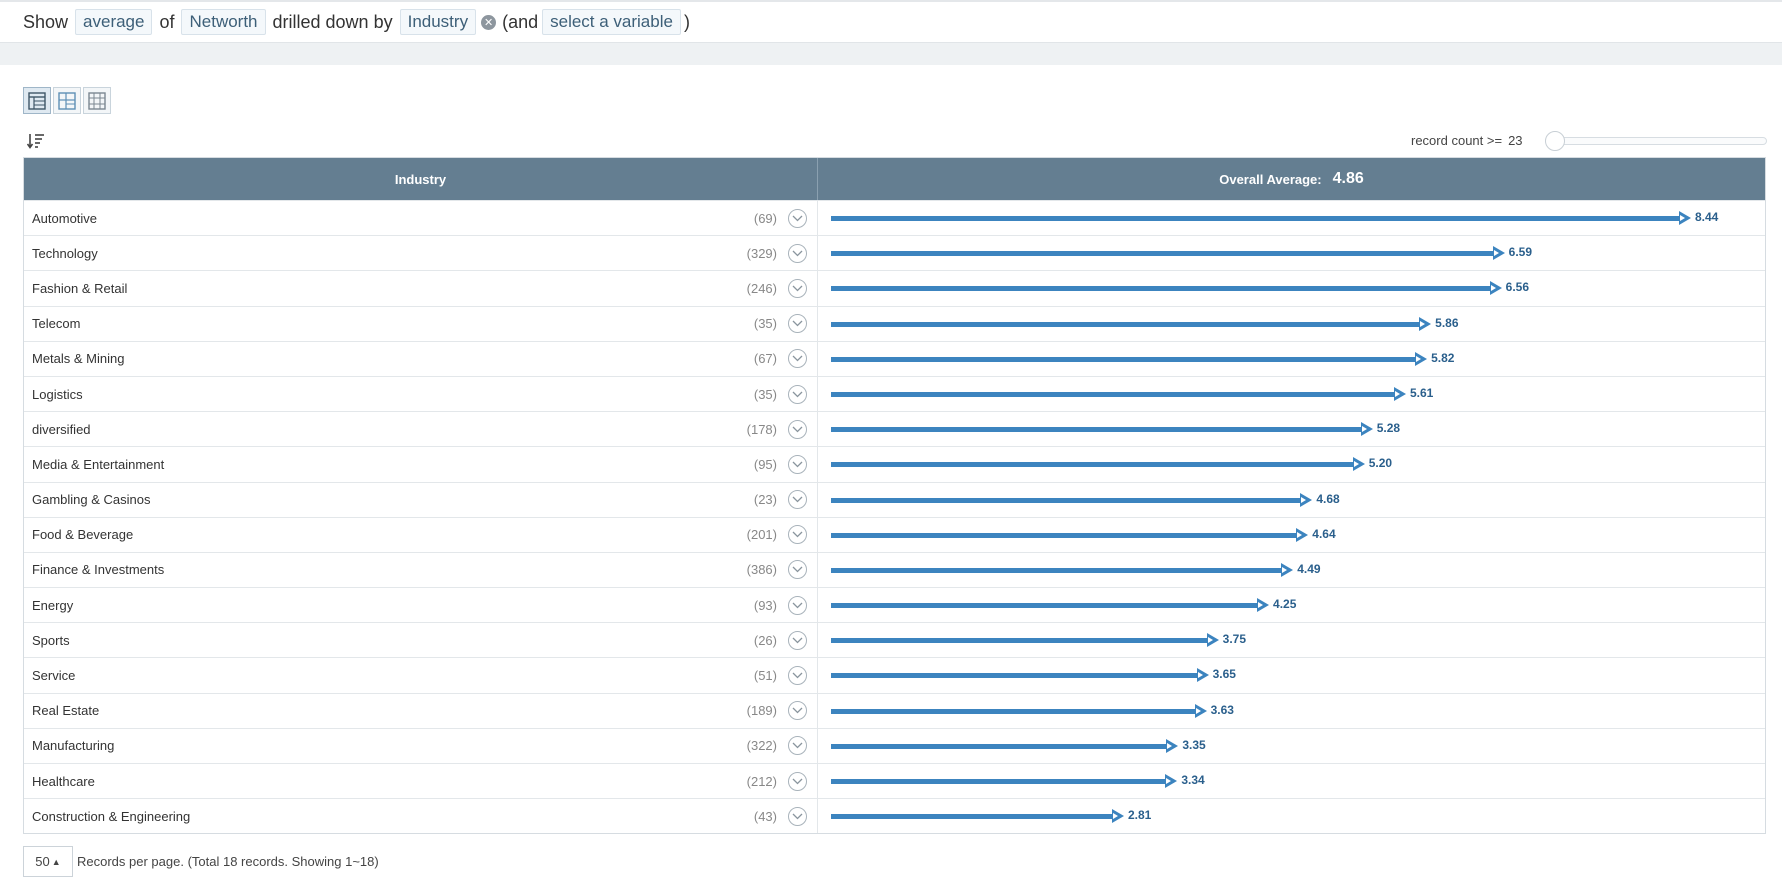  I want to click on average-cell: 8.44, so click(1291, 218).